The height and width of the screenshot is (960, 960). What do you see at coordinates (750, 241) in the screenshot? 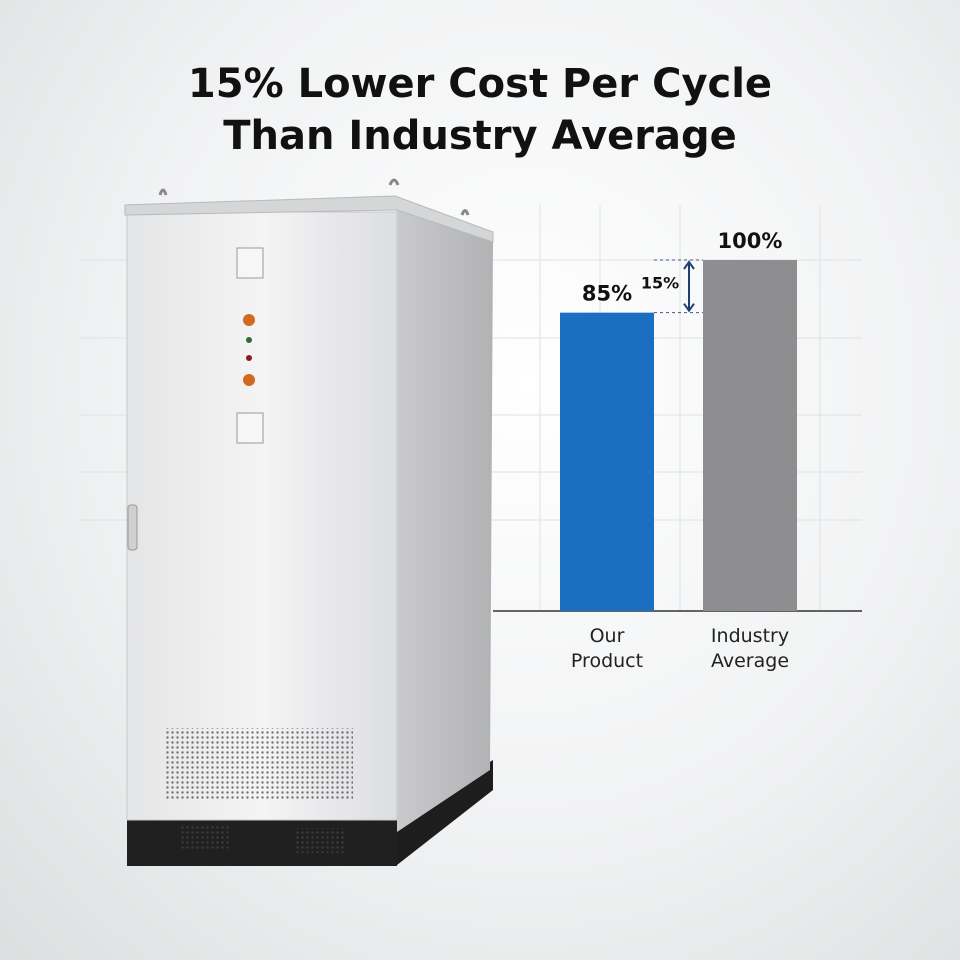
I see `value-label: 100%` at bounding box center [750, 241].